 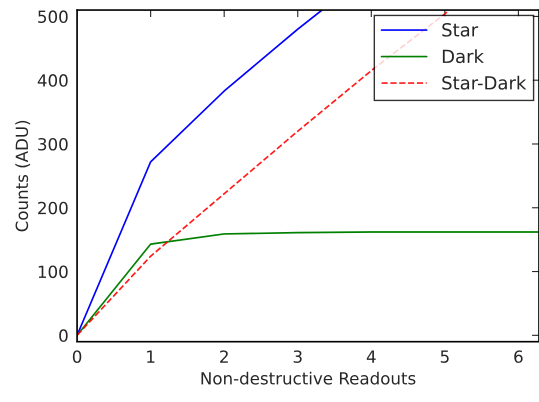 I want to click on x-tick-label: 4, so click(x=371, y=356).